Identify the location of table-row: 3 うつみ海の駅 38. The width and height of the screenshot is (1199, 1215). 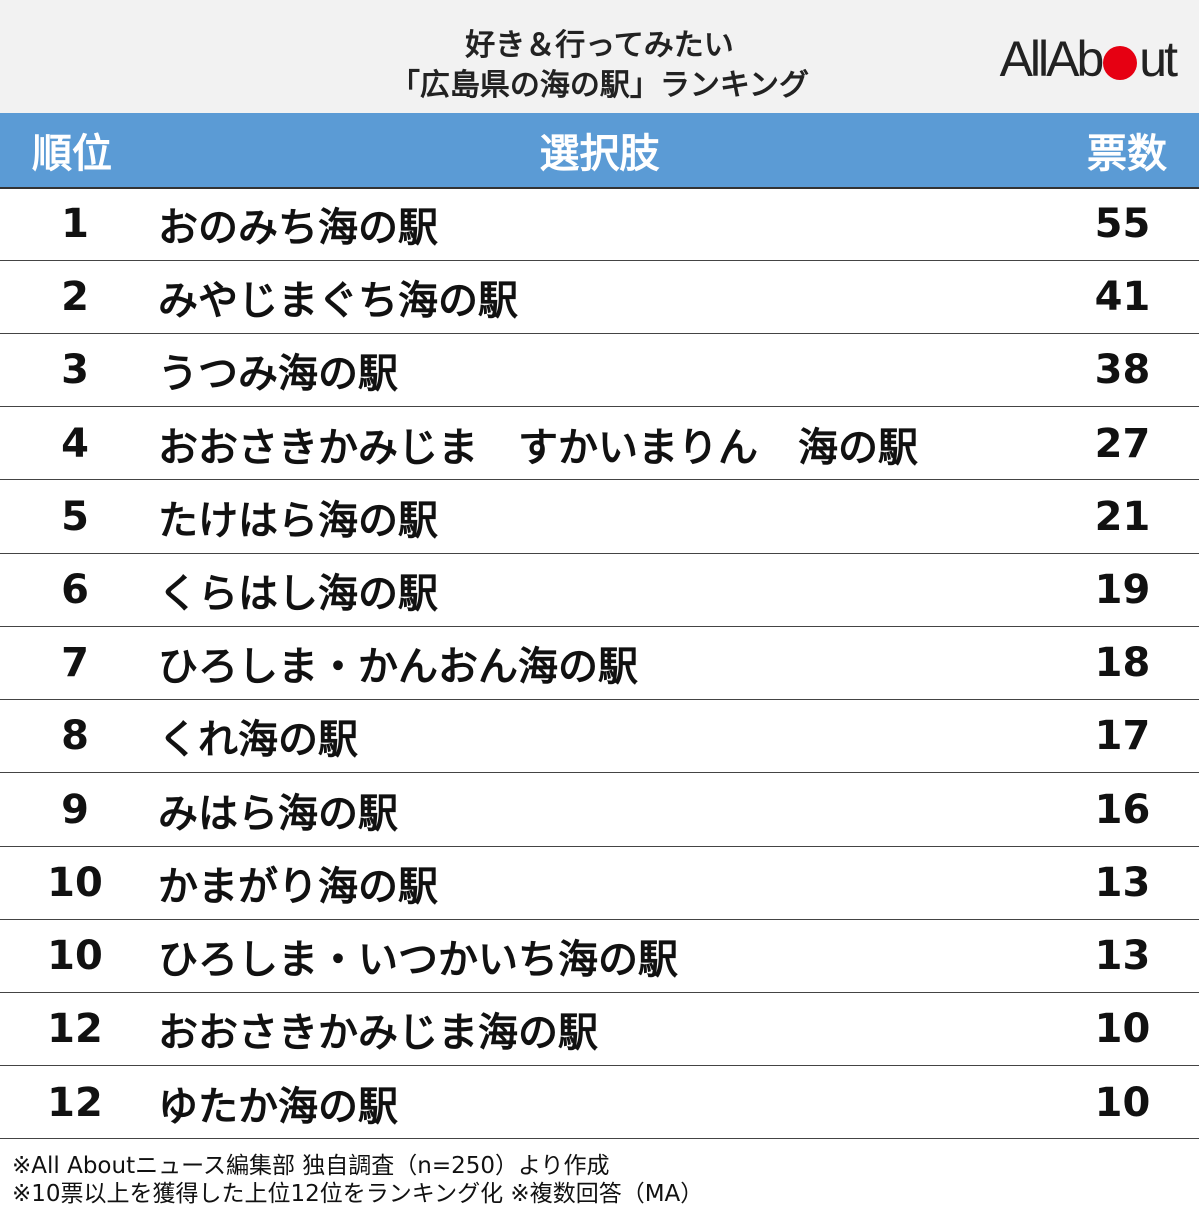
(599, 371).